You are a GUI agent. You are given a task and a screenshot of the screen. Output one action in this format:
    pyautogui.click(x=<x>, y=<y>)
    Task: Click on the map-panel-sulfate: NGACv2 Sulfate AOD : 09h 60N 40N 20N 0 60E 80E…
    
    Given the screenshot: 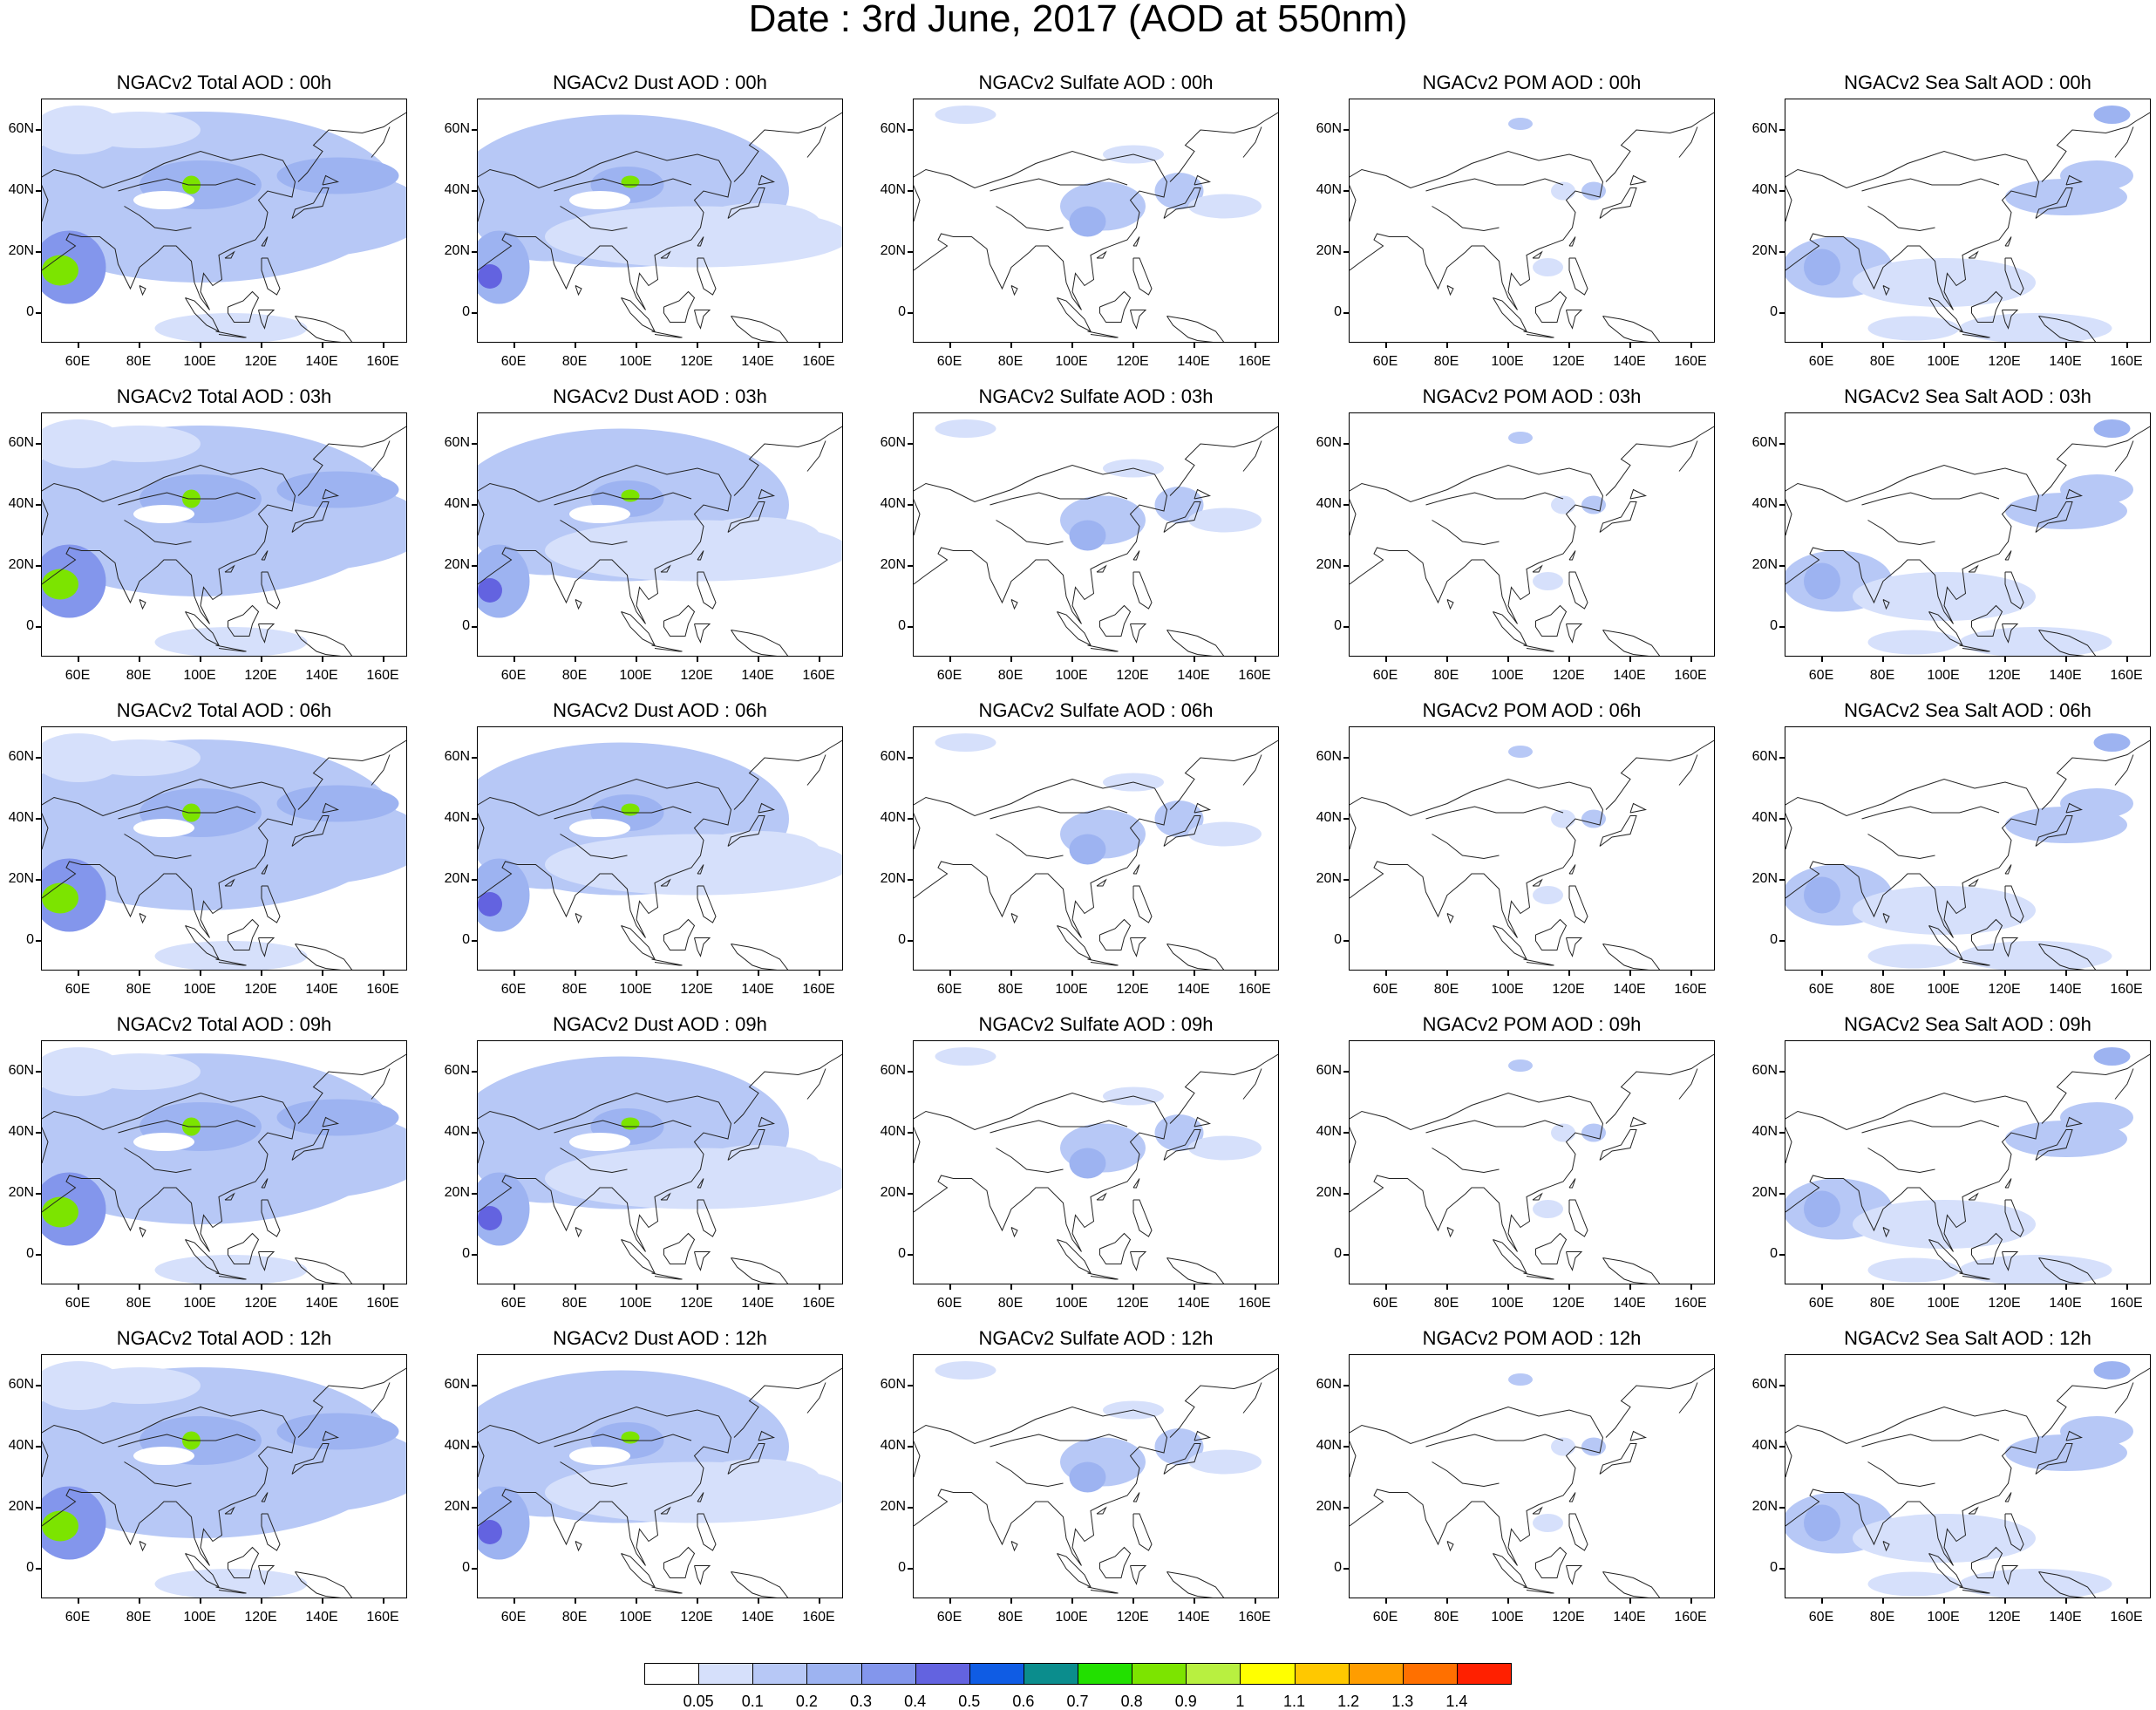 What is the action you would take?
    pyautogui.click(x=1102, y=1177)
    